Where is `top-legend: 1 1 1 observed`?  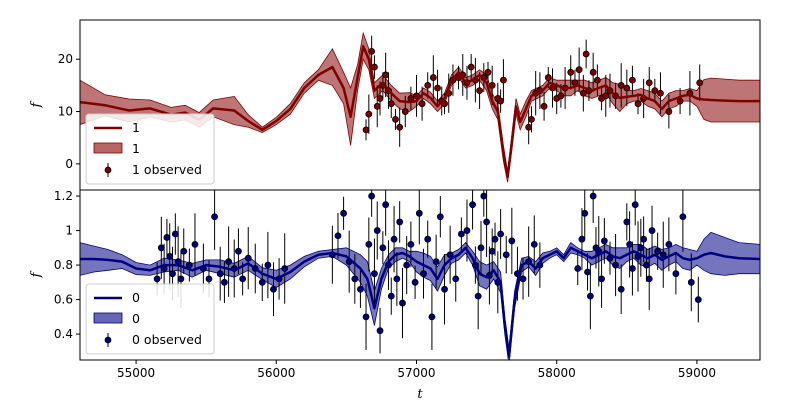 top-legend: 1 1 1 observed is located at coordinates (150, 149).